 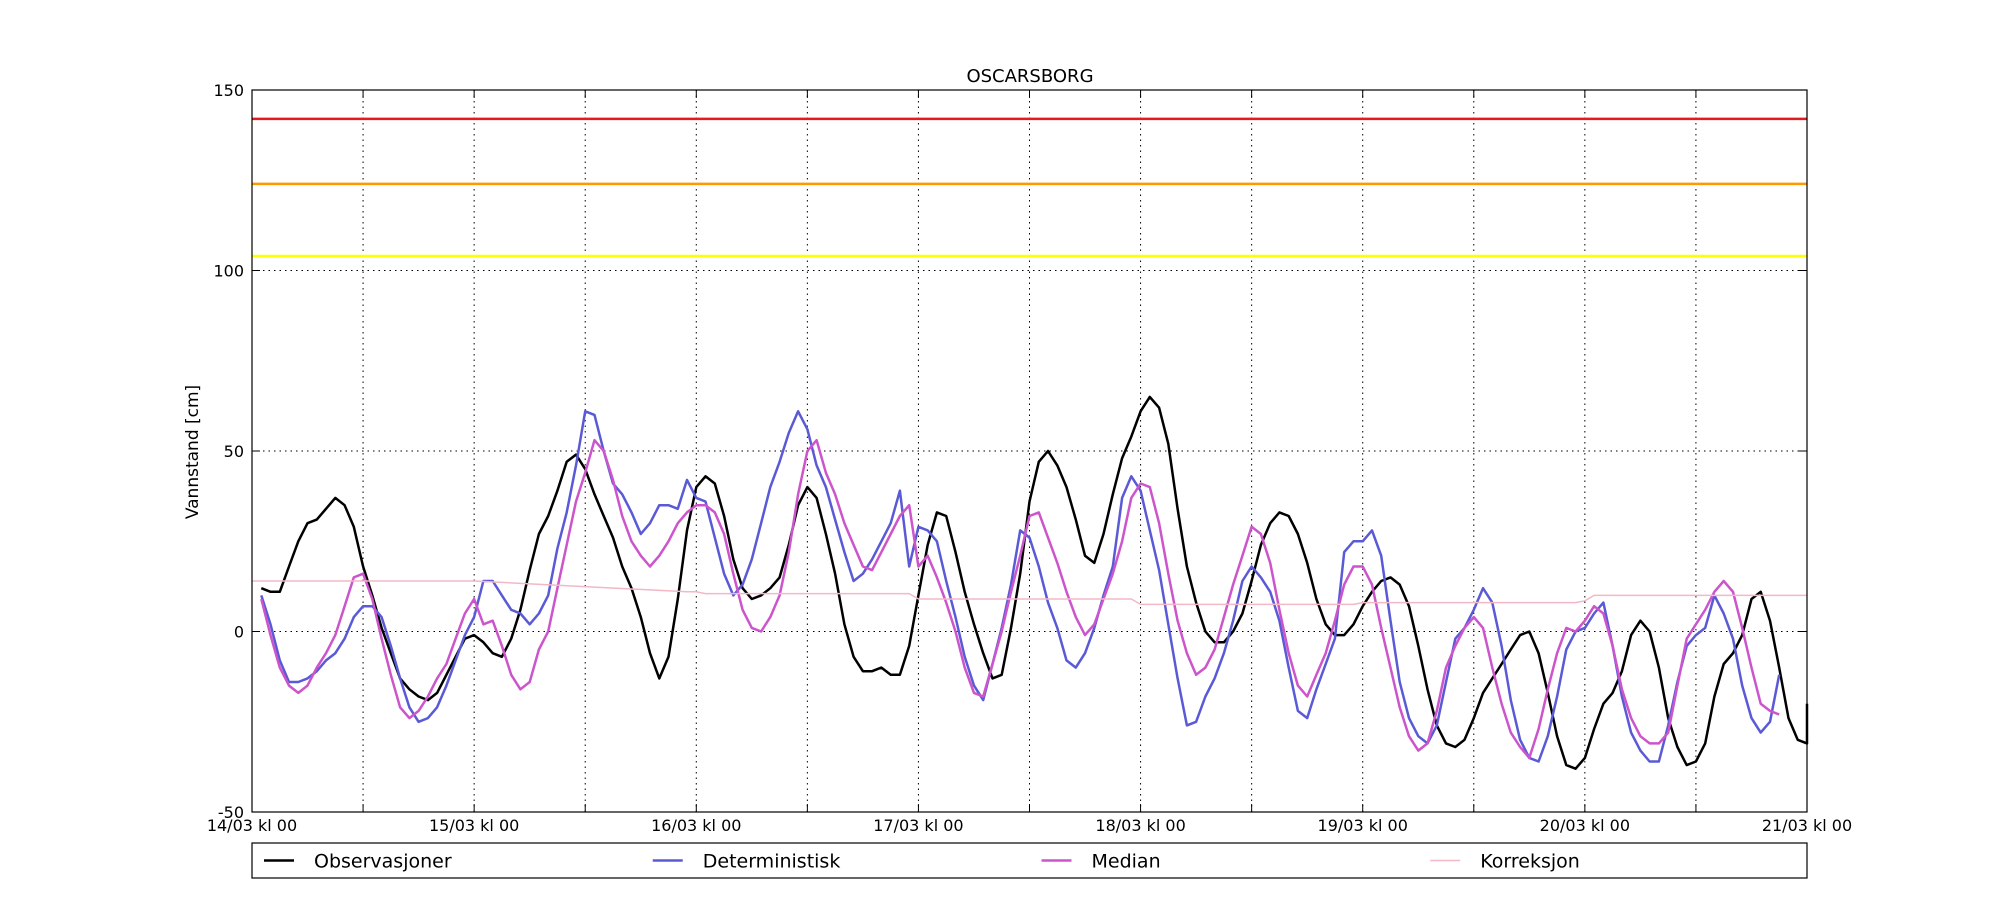 I want to click on x-tick-label: 17/03 kl 00, so click(x=918, y=825).